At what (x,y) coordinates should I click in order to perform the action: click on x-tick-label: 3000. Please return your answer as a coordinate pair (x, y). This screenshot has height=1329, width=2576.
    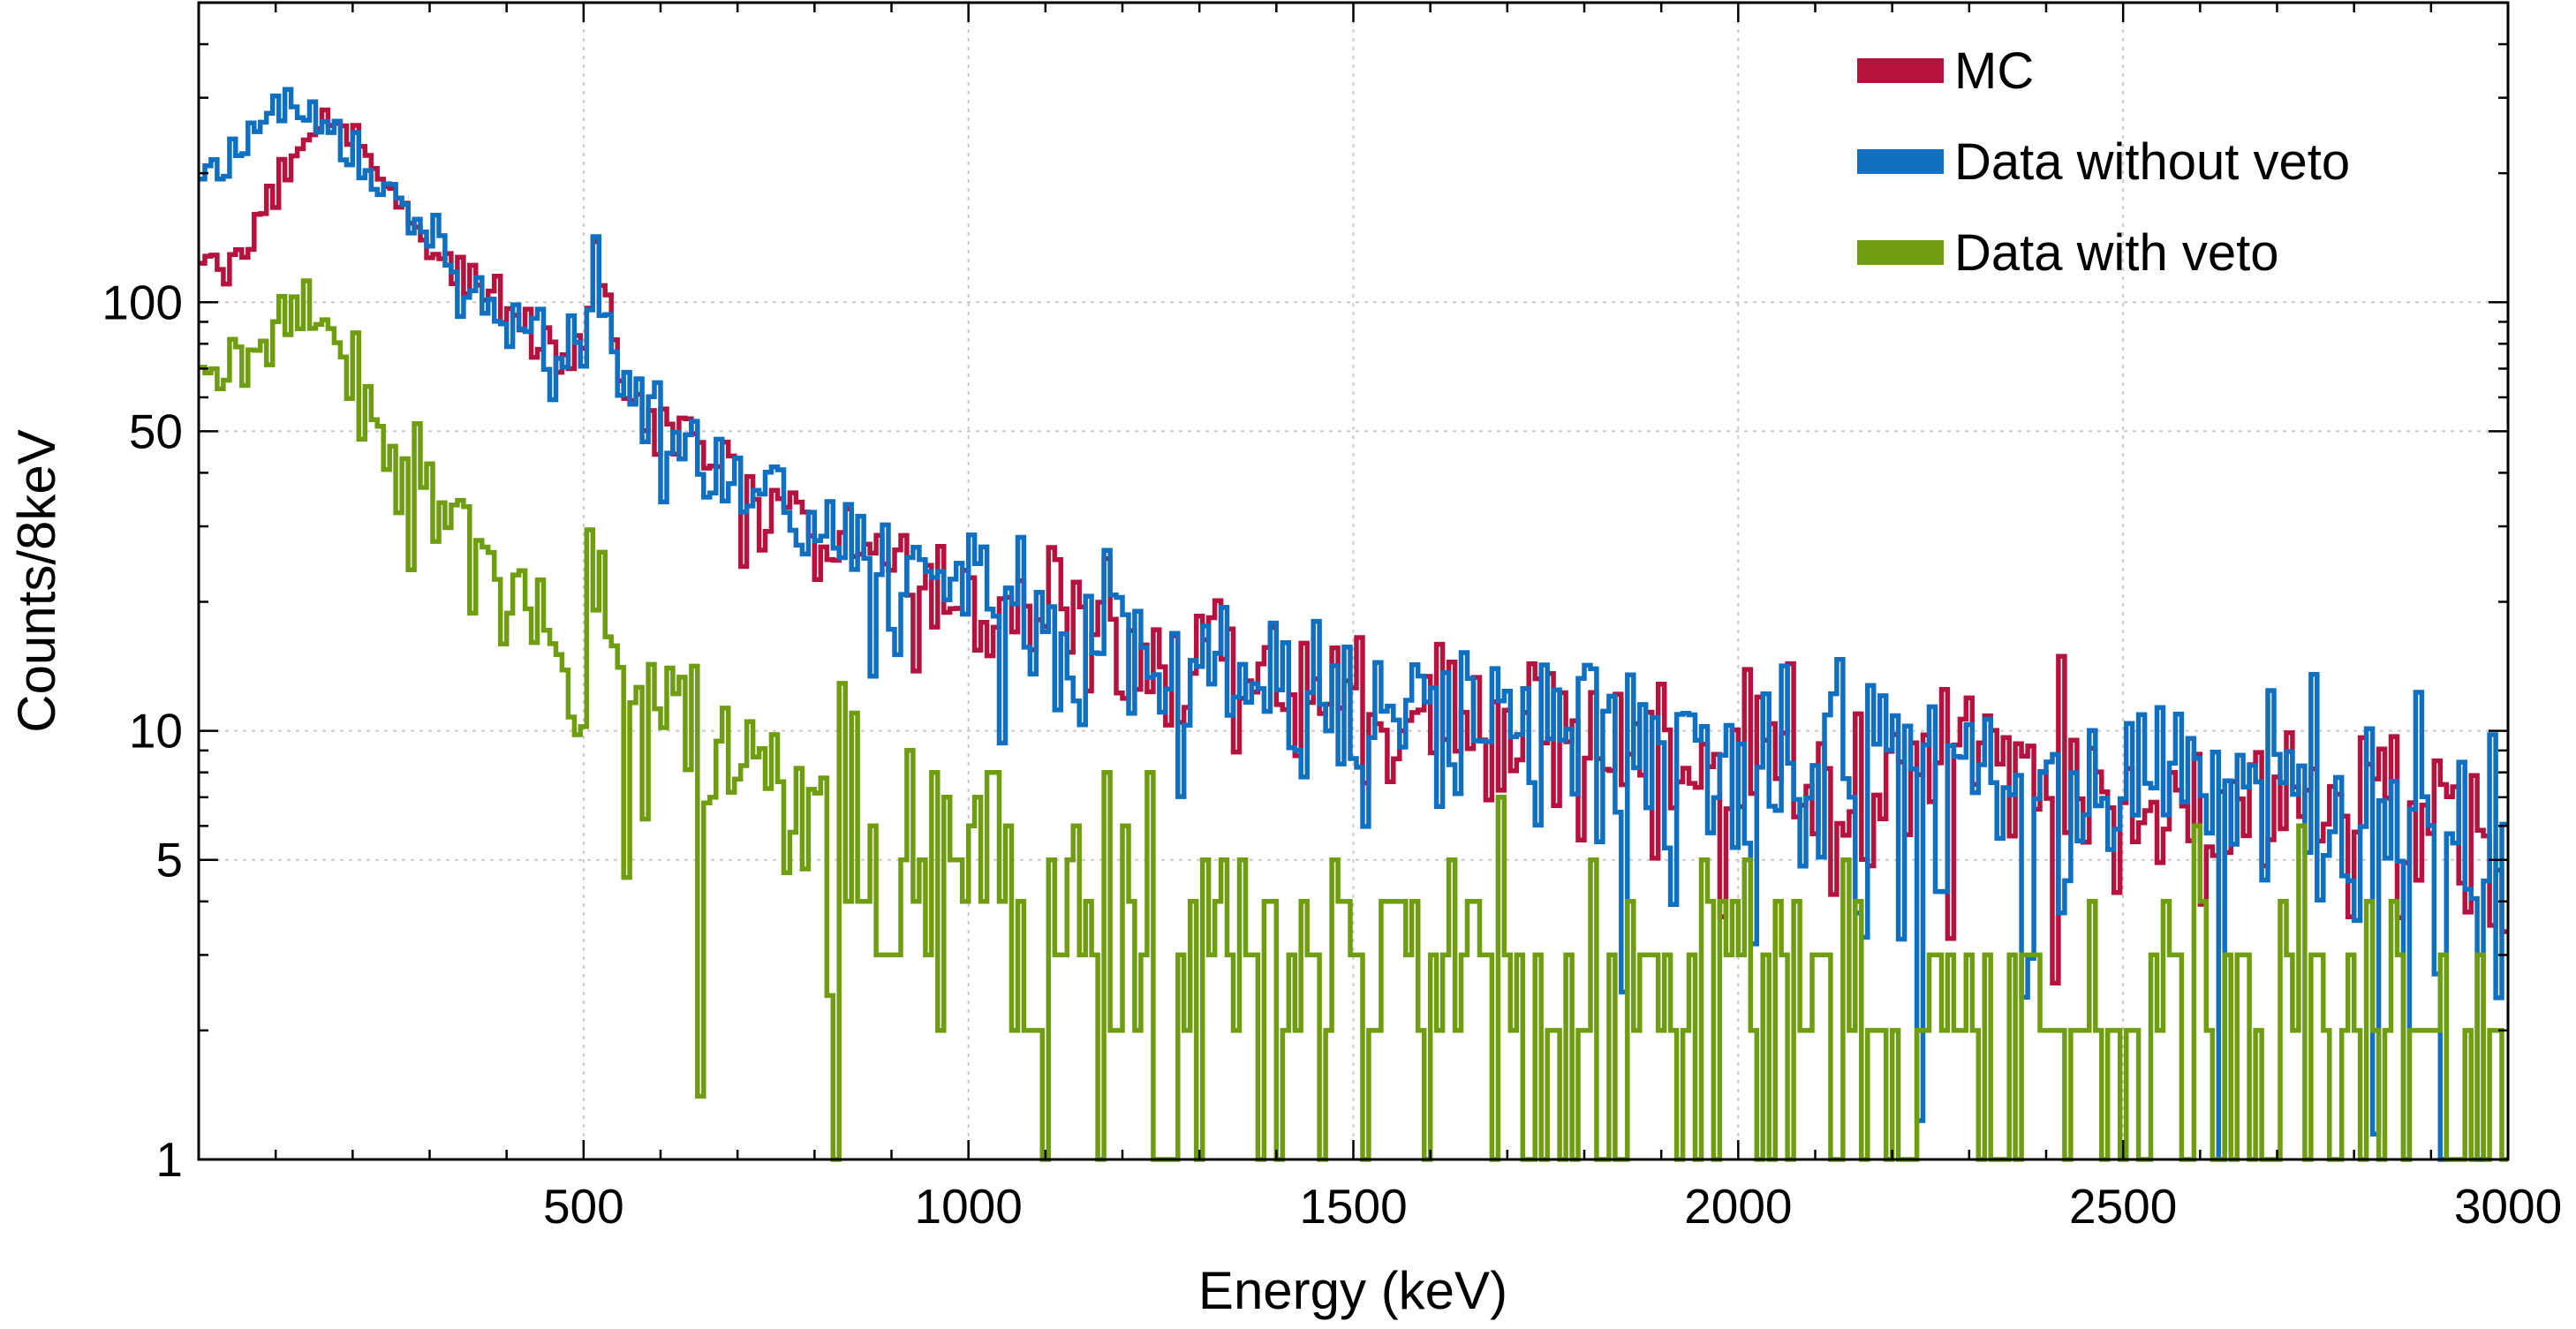
    Looking at the image, I should click on (2508, 1206).